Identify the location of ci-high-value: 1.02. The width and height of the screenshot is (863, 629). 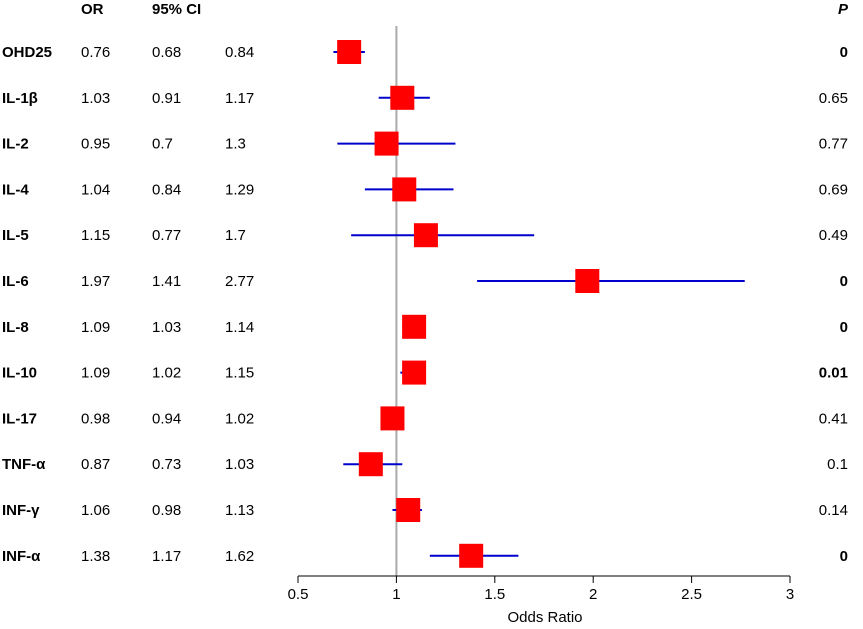
(239, 418).